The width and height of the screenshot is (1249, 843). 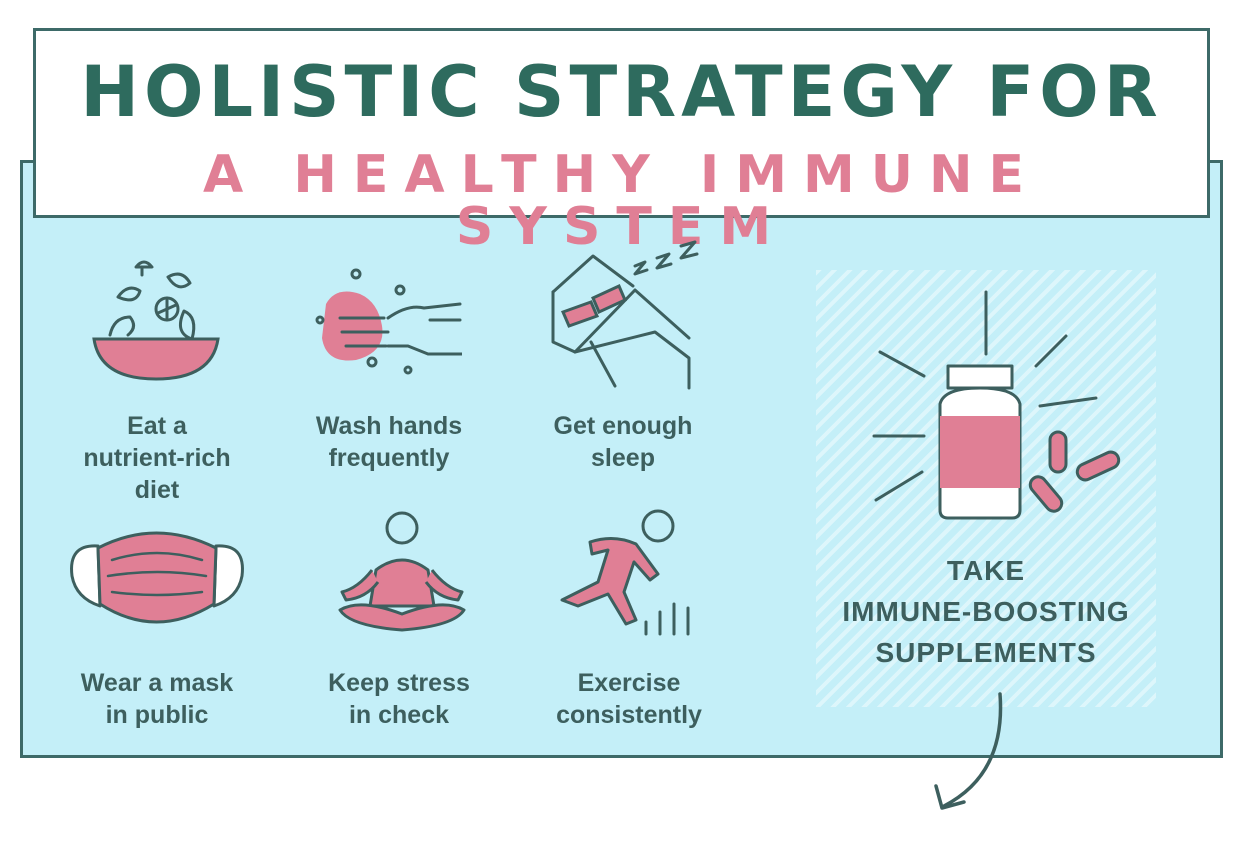 What do you see at coordinates (157, 577) in the screenshot?
I see `face-mask-icon` at bounding box center [157, 577].